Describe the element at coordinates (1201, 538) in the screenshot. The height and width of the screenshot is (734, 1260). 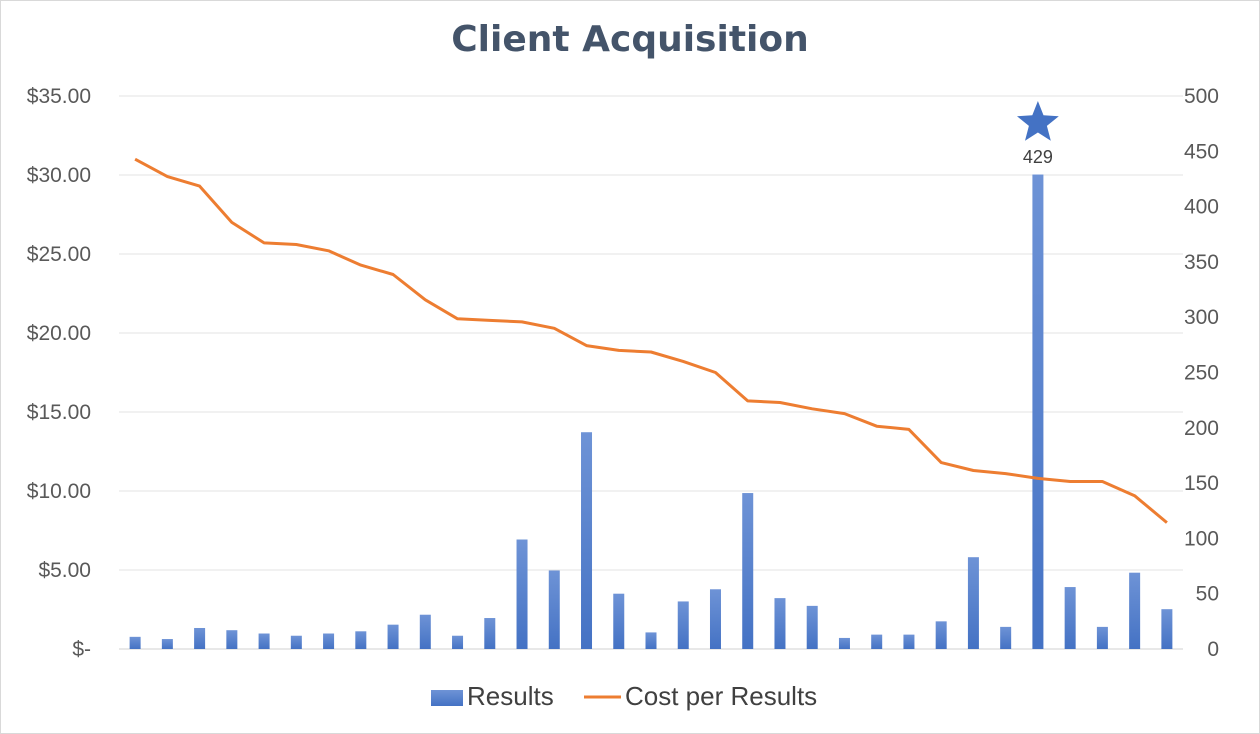
I see `right-tick-label: 100` at that location.